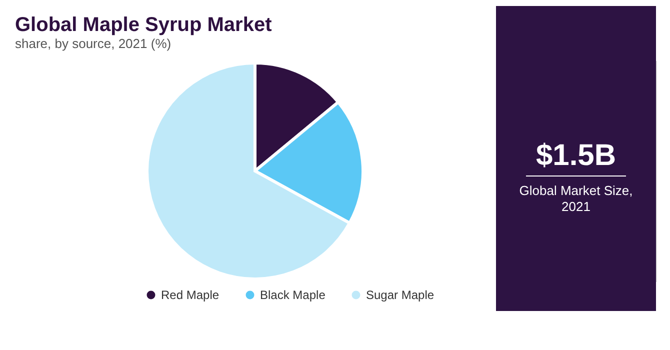 The height and width of the screenshot is (350, 670). What do you see at coordinates (400, 295) in the screenshot?
I see `legend-label: Sugar Maple` at bounding box center [400, 295].